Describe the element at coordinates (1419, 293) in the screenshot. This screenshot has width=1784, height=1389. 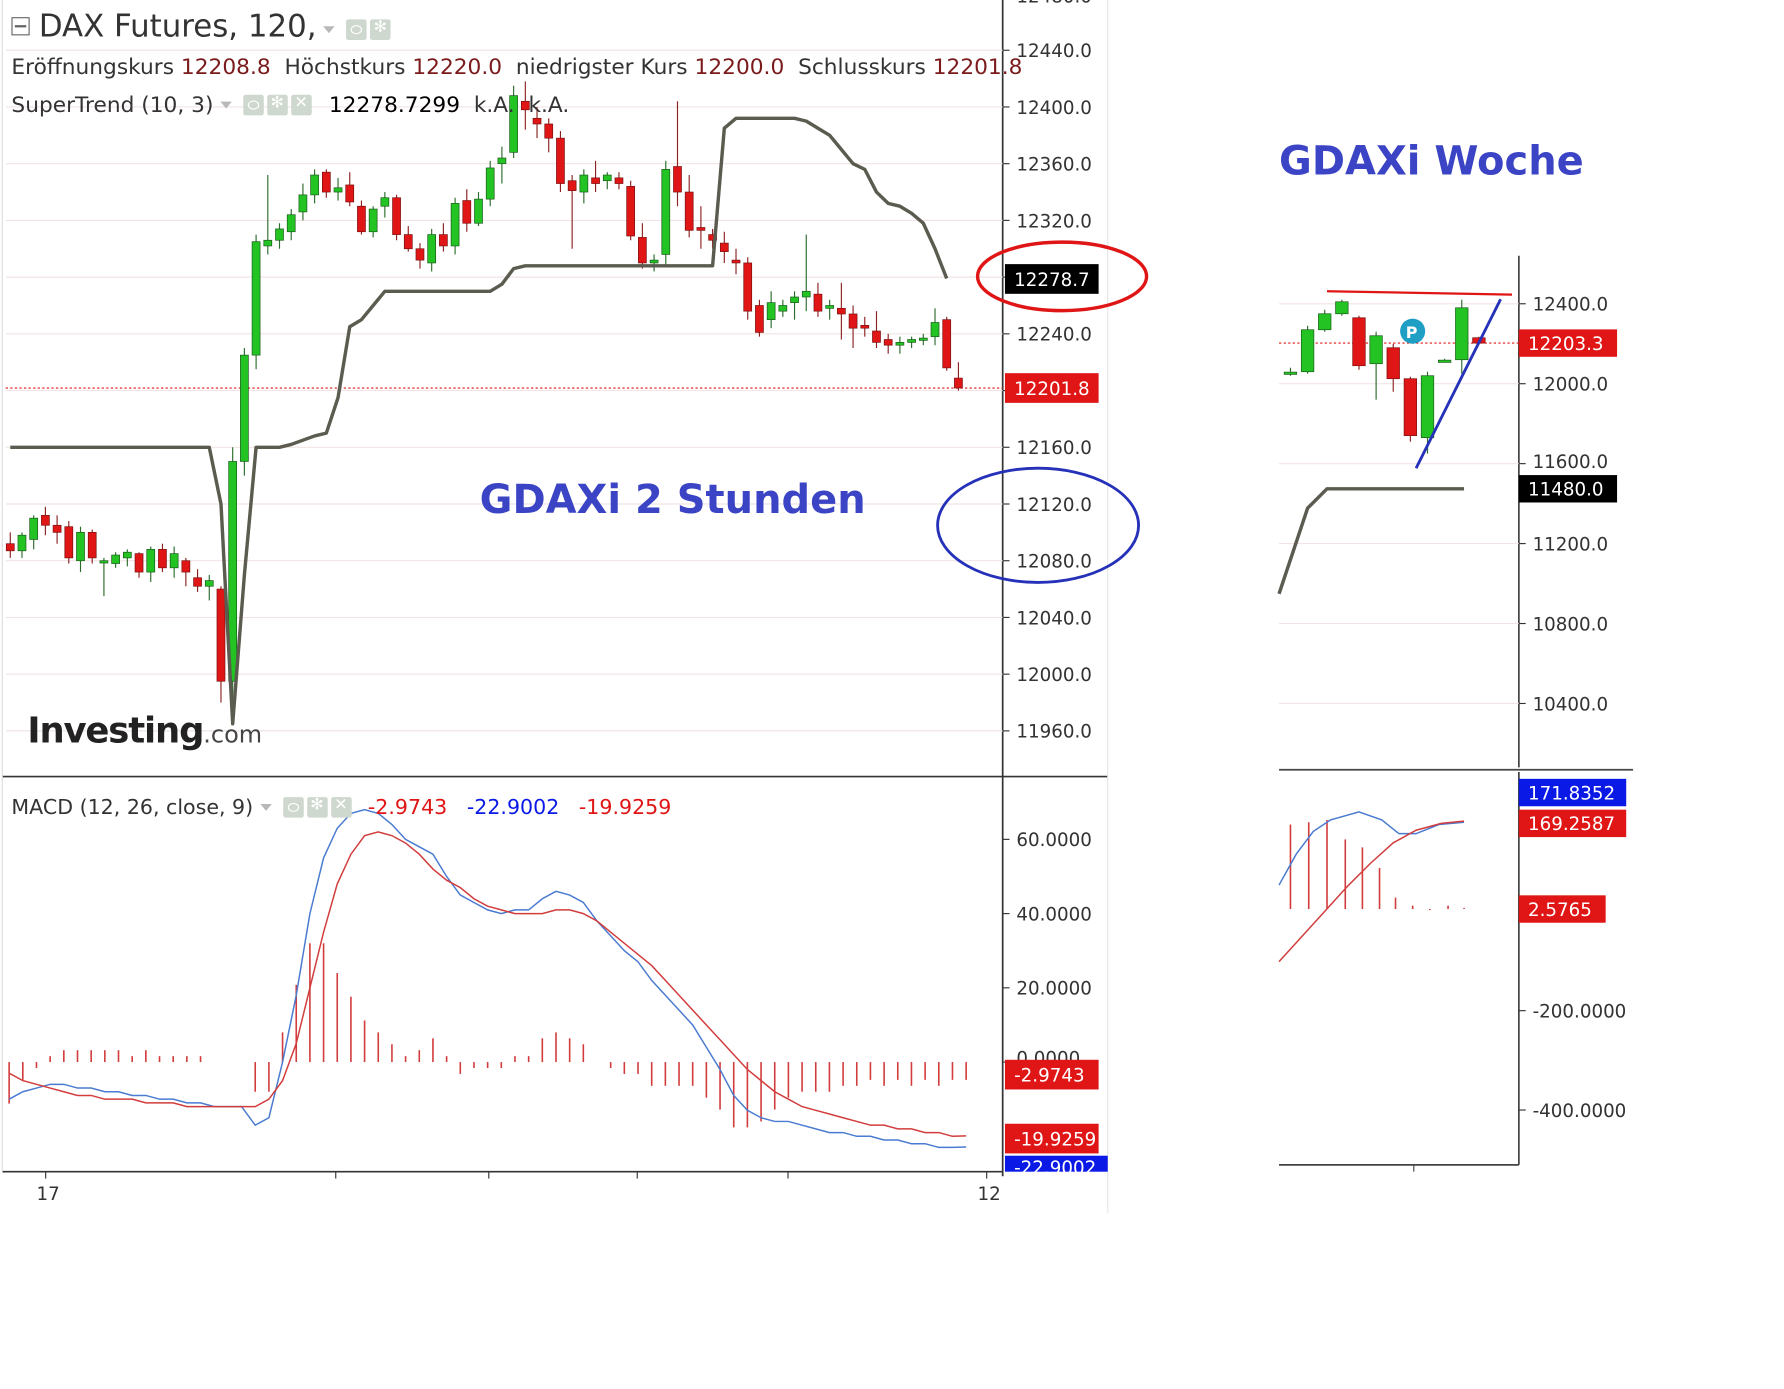
I see `annotation-resistance-line` at that location.